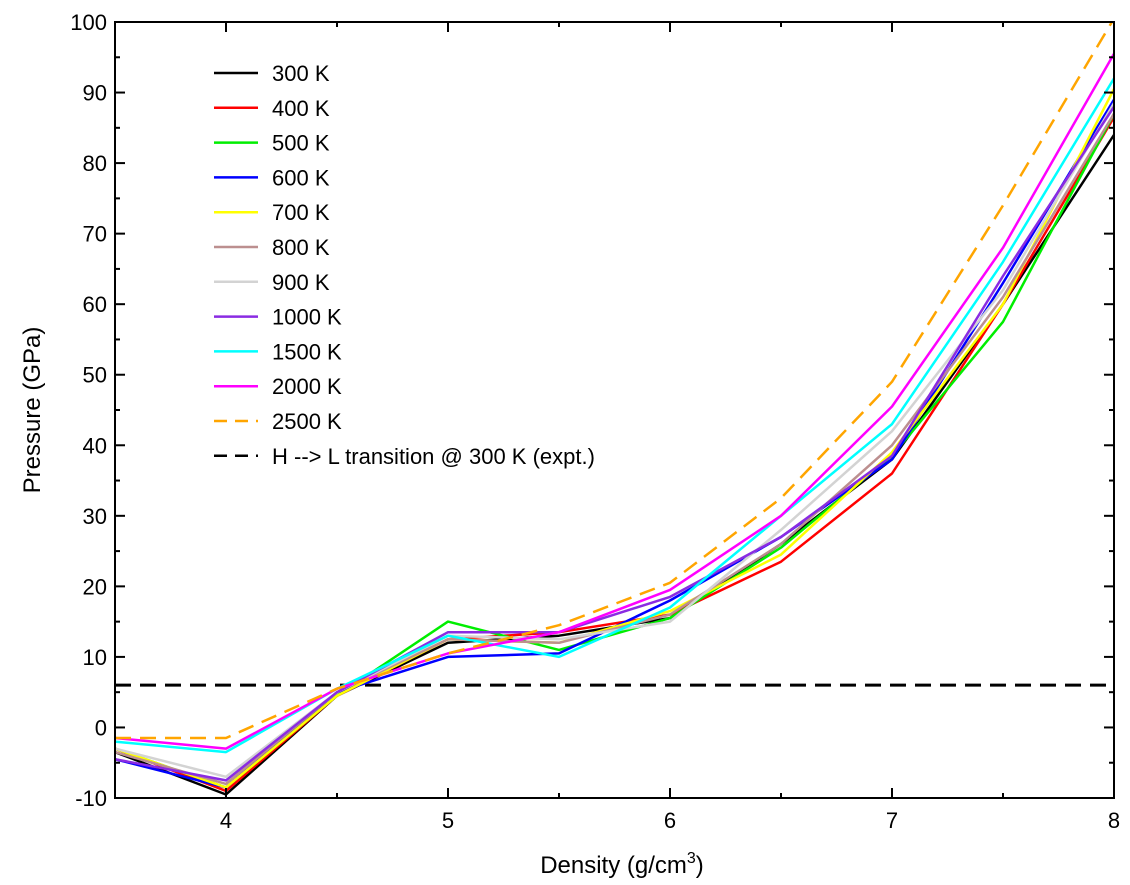 Image resolution: width=1130 pixels, height=885 pixels. What do you see at coordinates (700, 865) in the screenshot?
I see `x-axis-title-close: )` at bounding box center [700, 865].